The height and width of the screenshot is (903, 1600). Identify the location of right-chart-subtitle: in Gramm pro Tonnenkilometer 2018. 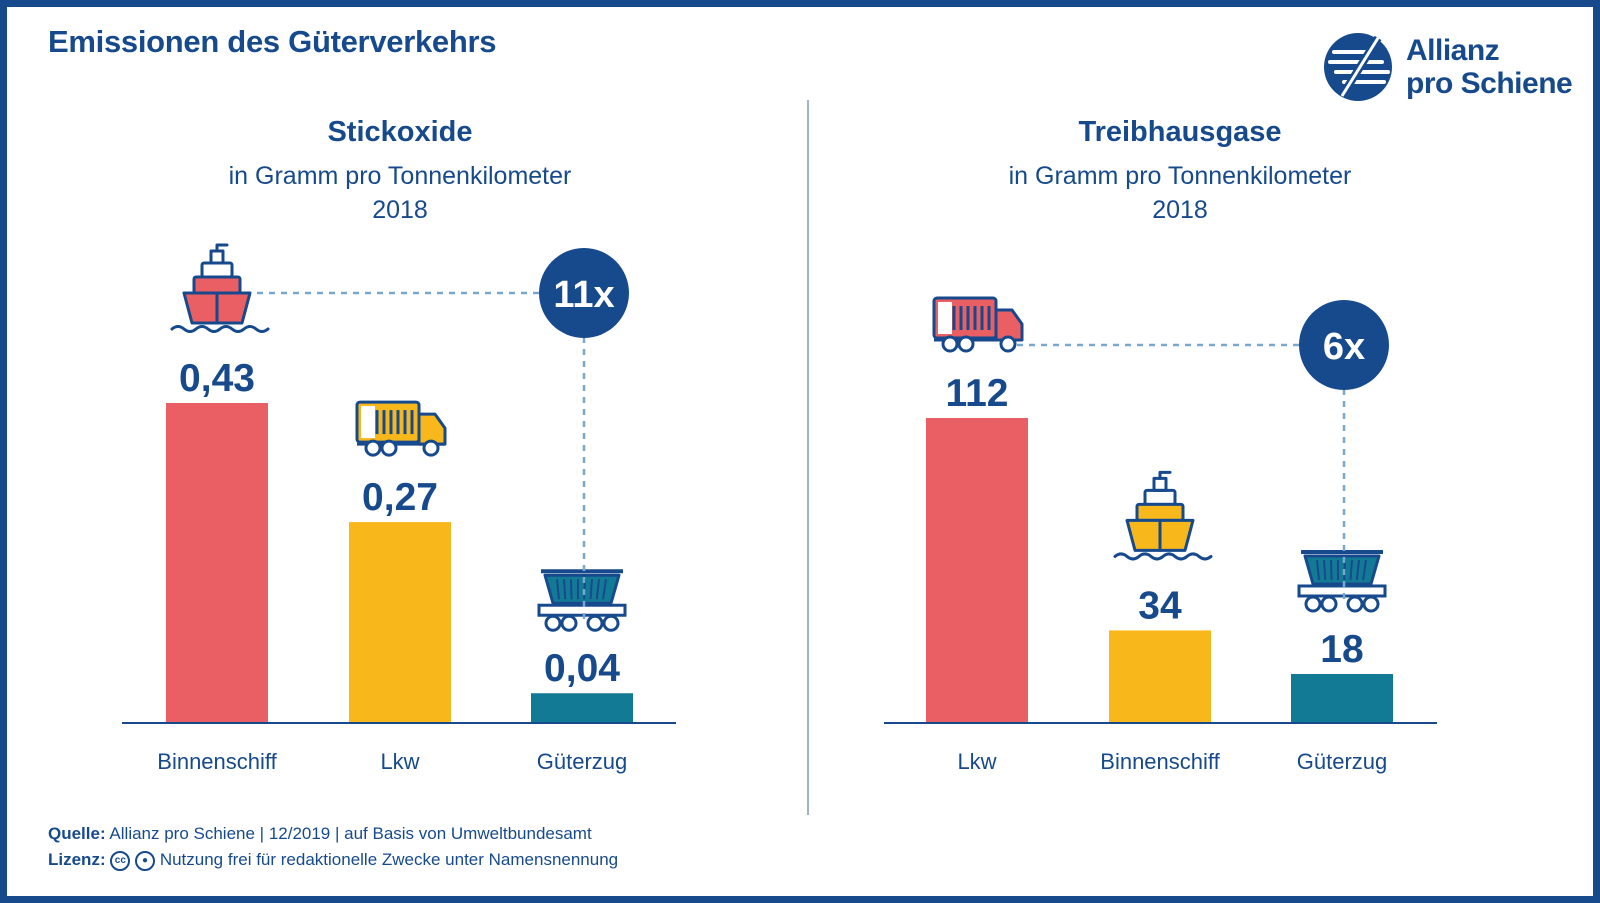
(1180, 193).